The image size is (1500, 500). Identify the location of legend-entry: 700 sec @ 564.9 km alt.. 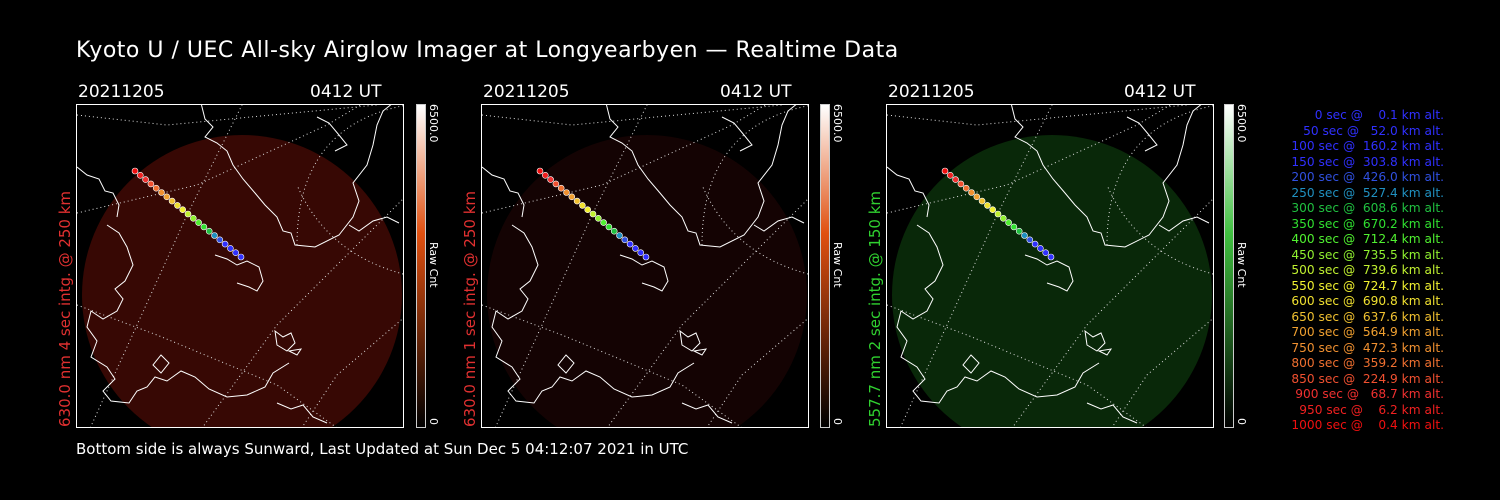
(1367, 332).